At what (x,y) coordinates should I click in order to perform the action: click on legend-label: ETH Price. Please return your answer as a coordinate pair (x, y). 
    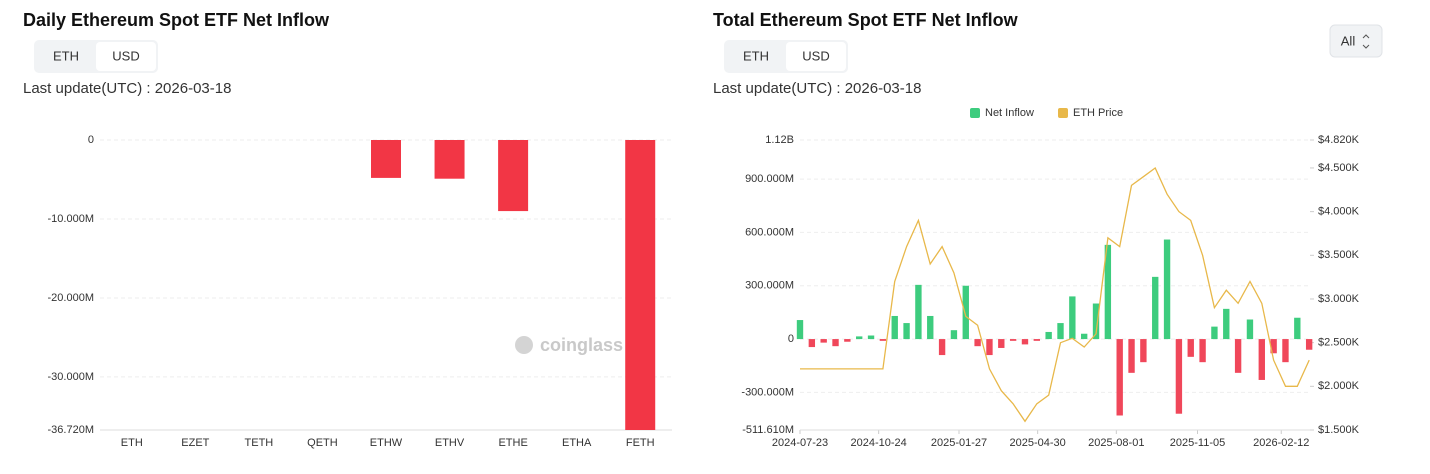
    Looking at the image, I should click on (1098, 113).